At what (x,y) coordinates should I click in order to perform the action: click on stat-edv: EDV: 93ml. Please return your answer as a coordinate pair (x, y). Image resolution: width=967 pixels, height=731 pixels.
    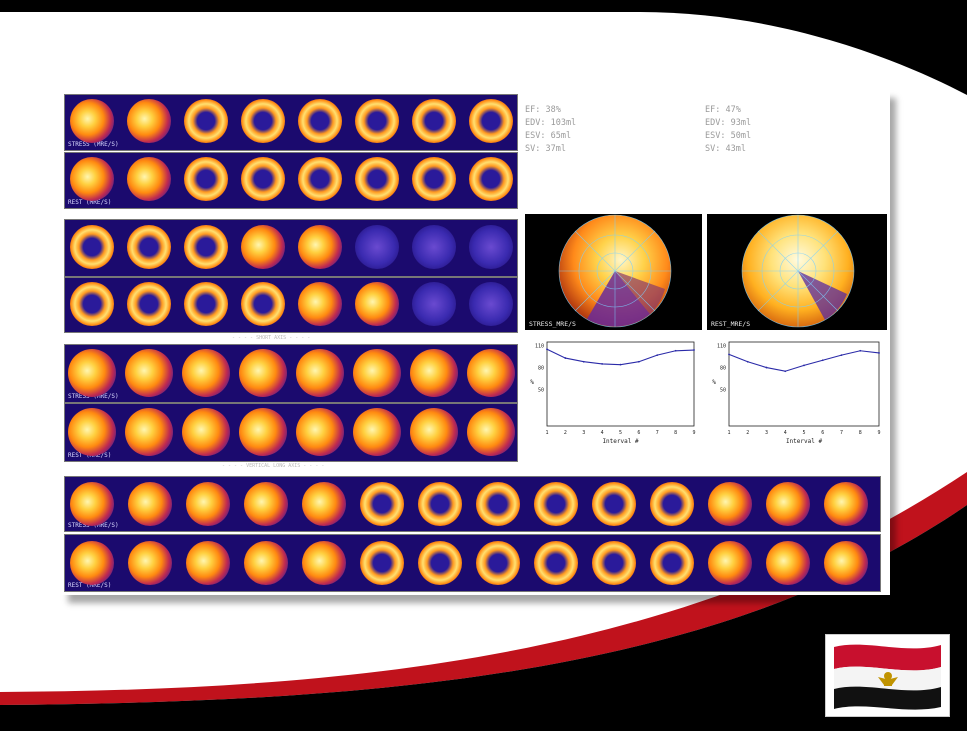
    Looking at the image, I should click on (728, 123).